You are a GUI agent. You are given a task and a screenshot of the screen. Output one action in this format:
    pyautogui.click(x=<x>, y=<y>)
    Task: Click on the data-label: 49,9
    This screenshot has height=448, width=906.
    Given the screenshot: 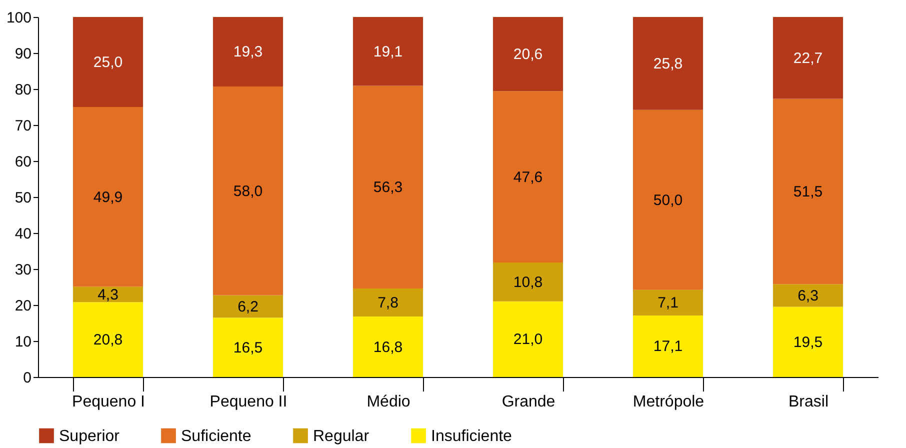 What is the action you would take?
    pyautogui.click(x=108, y=197)
    